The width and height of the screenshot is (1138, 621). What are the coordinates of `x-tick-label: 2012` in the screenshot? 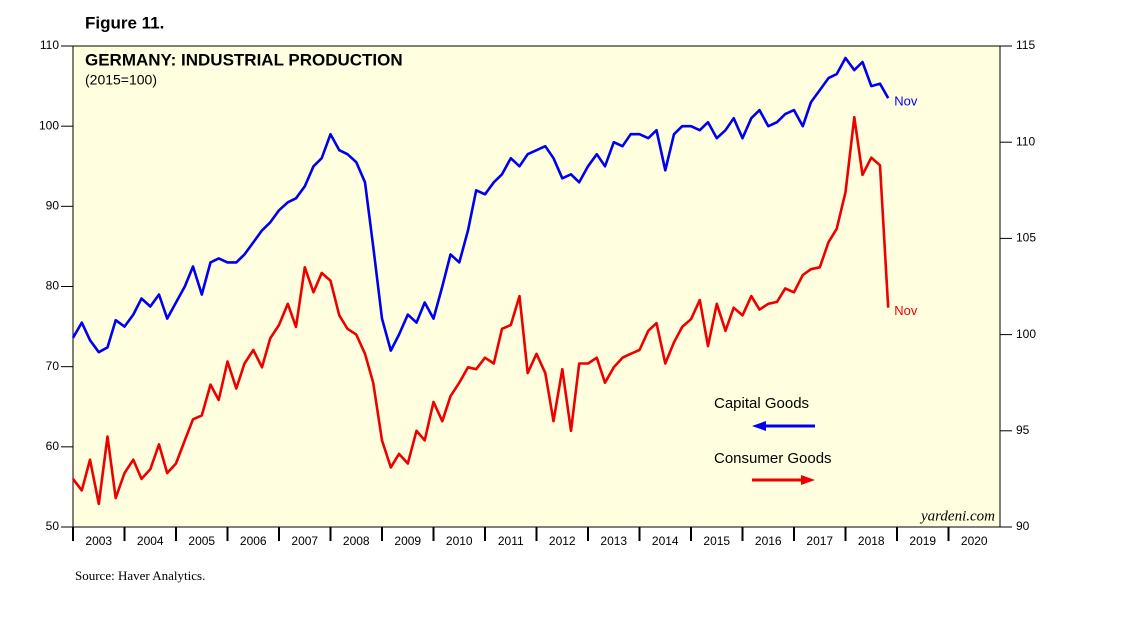 It's located at (562, 541).